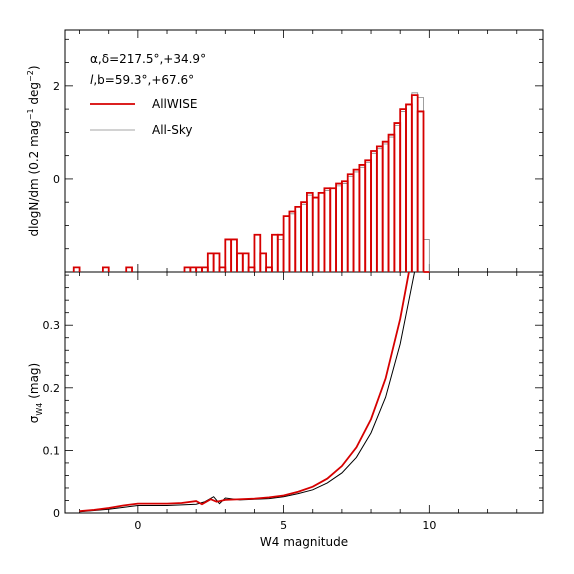 This screenshot has width=574, height=574. Describe the element at coordinates (148, 59) in the screenshot. I see `coordinates-annotation-line1: α,δ=217.5°,+34.9°` at that location.